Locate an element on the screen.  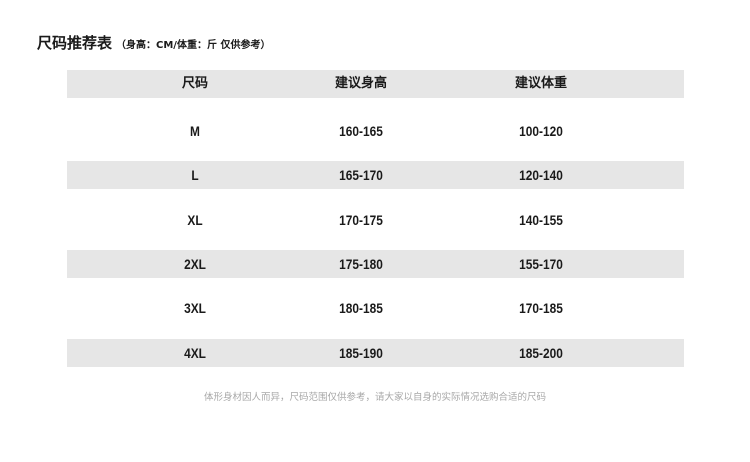
weight-cell: 155-170 is located at coordinates (541, 263).